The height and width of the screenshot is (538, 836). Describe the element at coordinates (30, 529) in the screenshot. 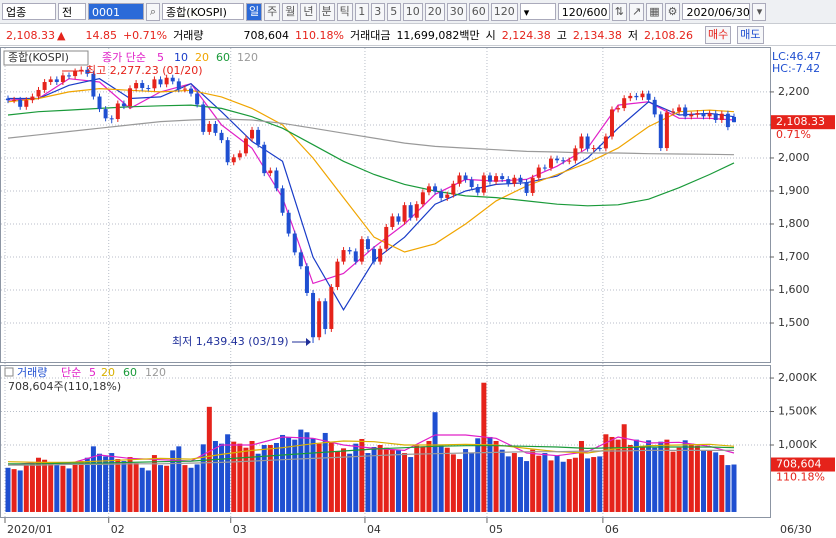

I see `x-tick-label: 2020/01` at that location.